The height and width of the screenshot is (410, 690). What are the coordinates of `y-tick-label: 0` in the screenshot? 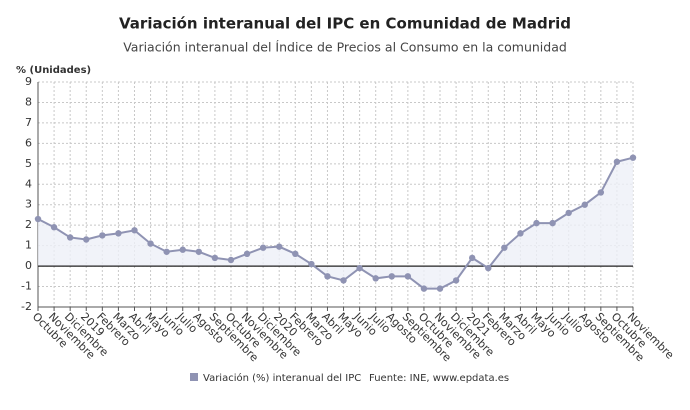 It's located at (28, 265).